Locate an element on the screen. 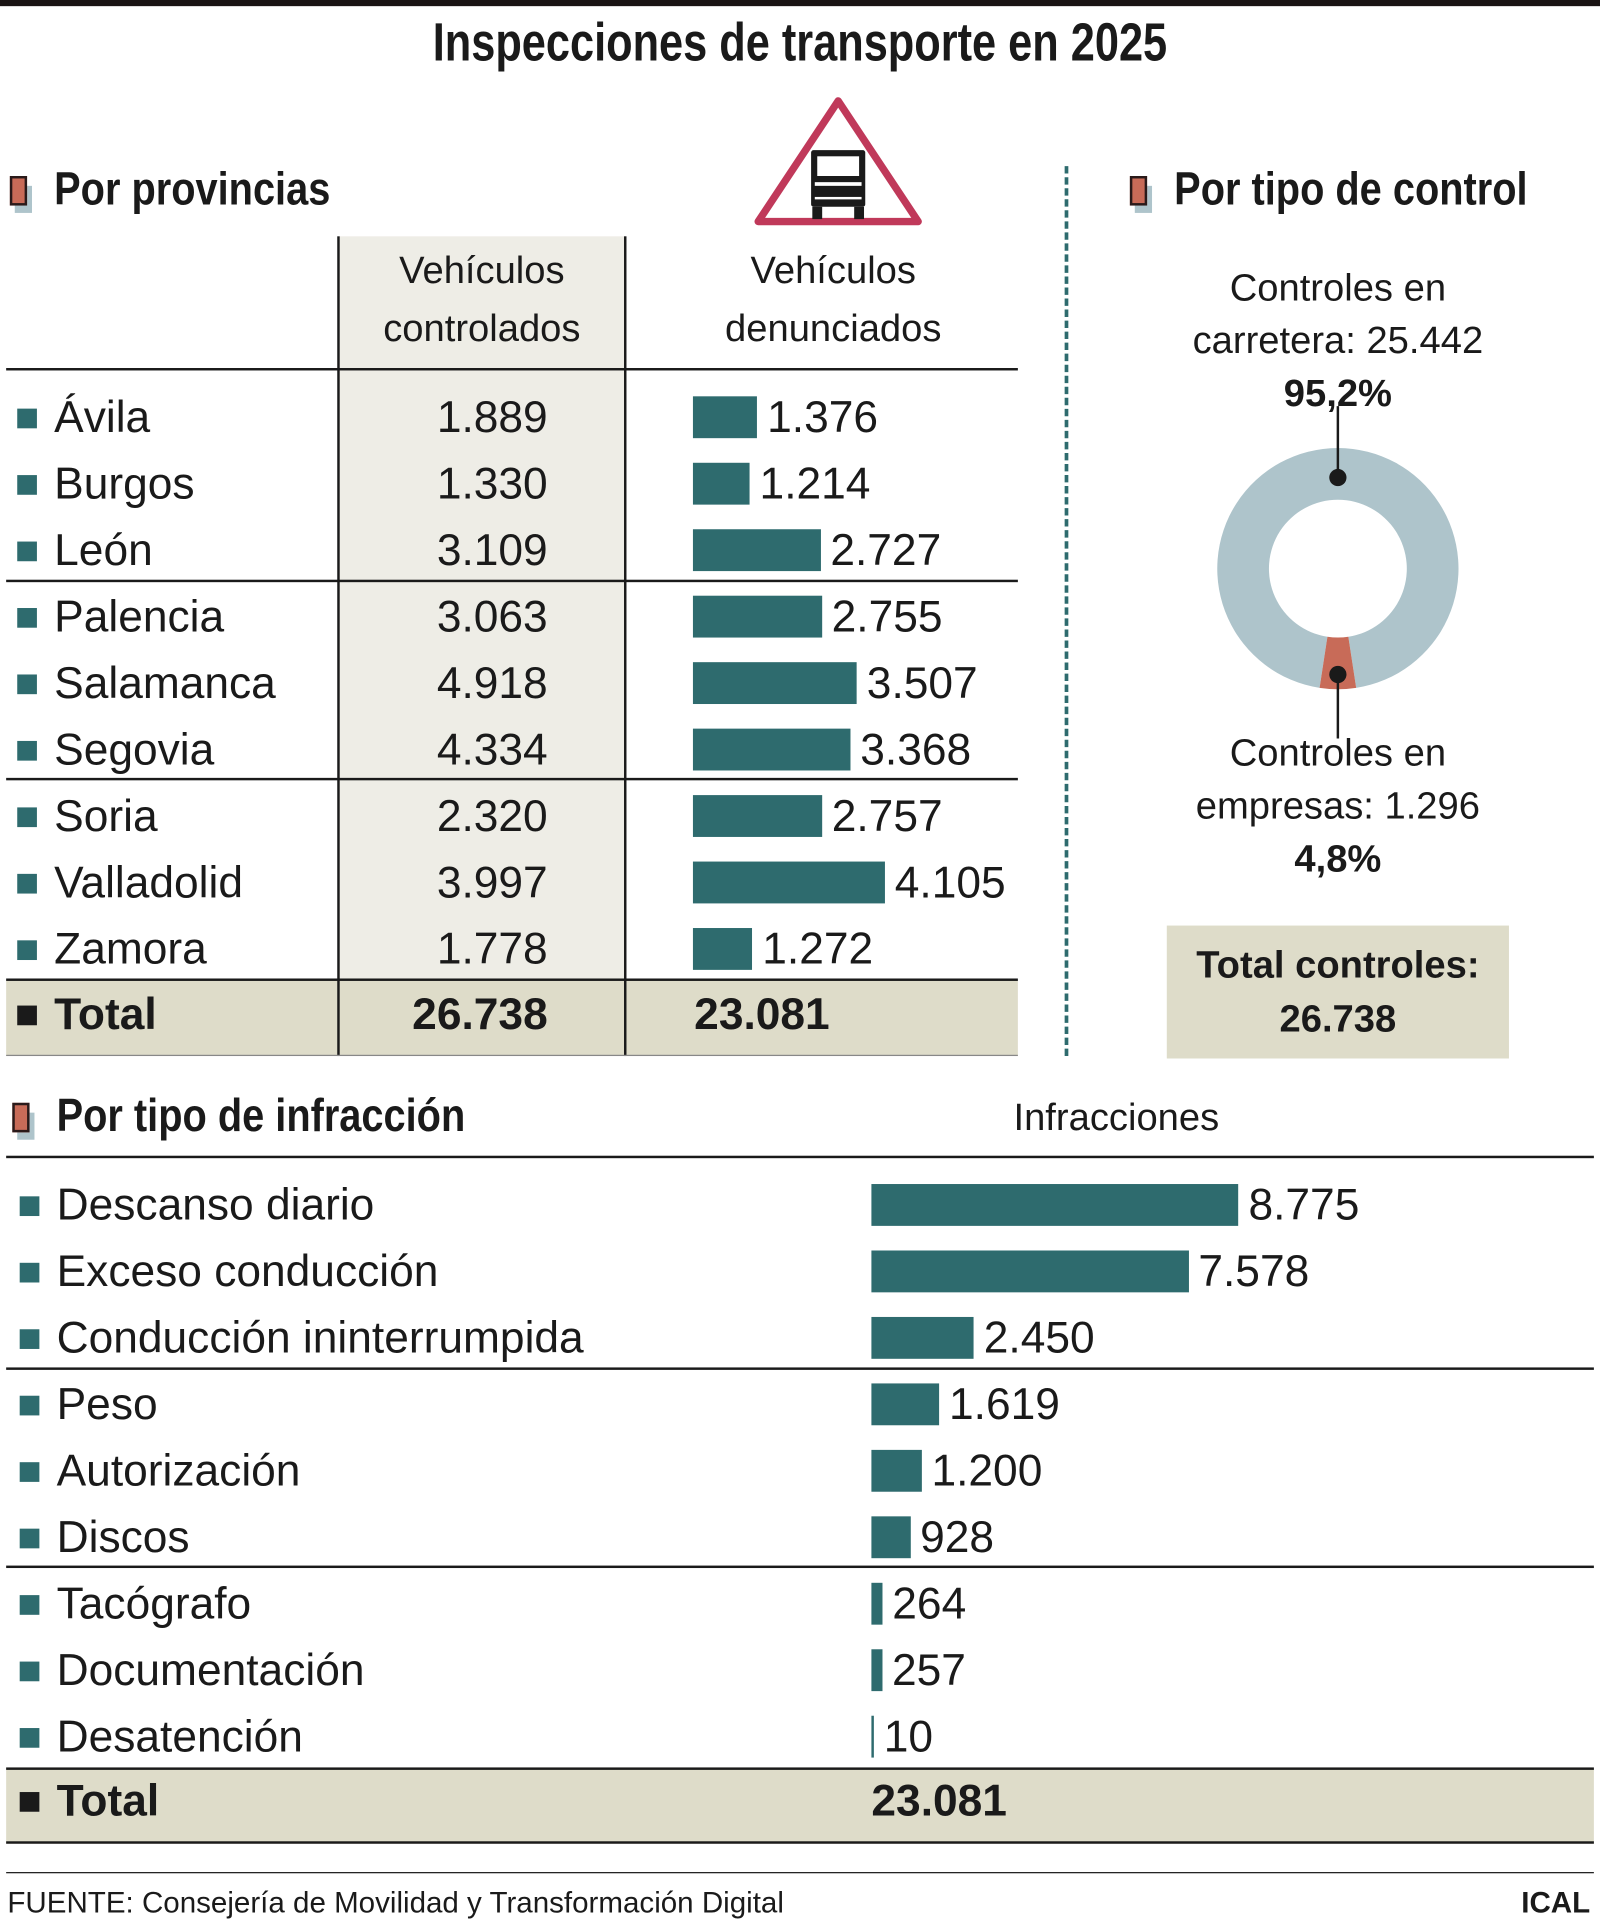  page-title: Inspecciones de transporte en 2025 is located at coordinates (800, 43).